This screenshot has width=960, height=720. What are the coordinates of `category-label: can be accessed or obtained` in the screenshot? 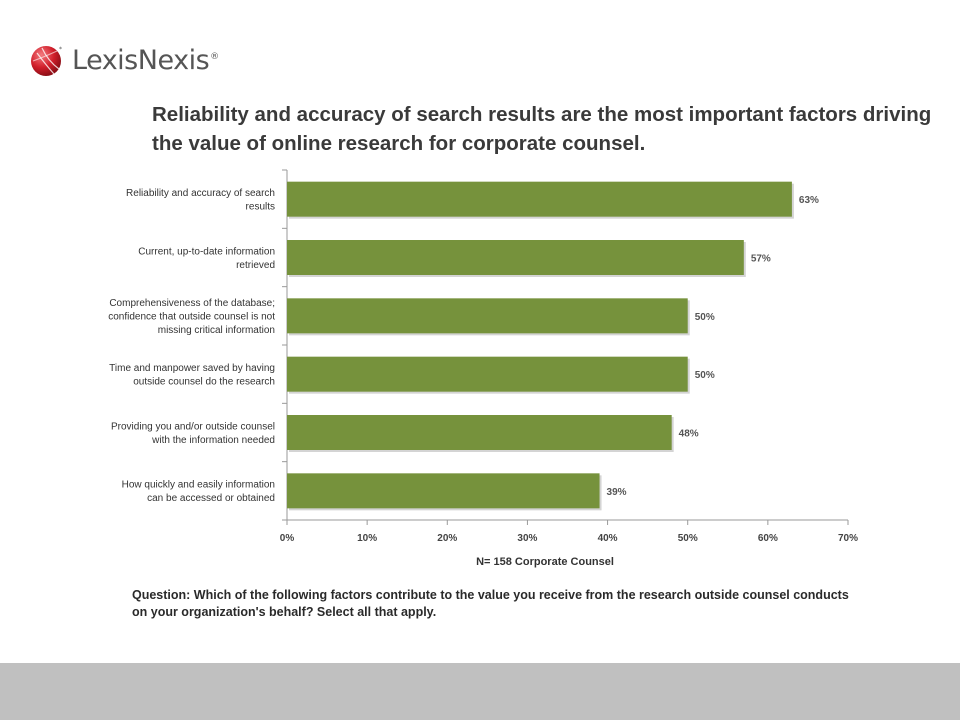 It's located at (211, 498).